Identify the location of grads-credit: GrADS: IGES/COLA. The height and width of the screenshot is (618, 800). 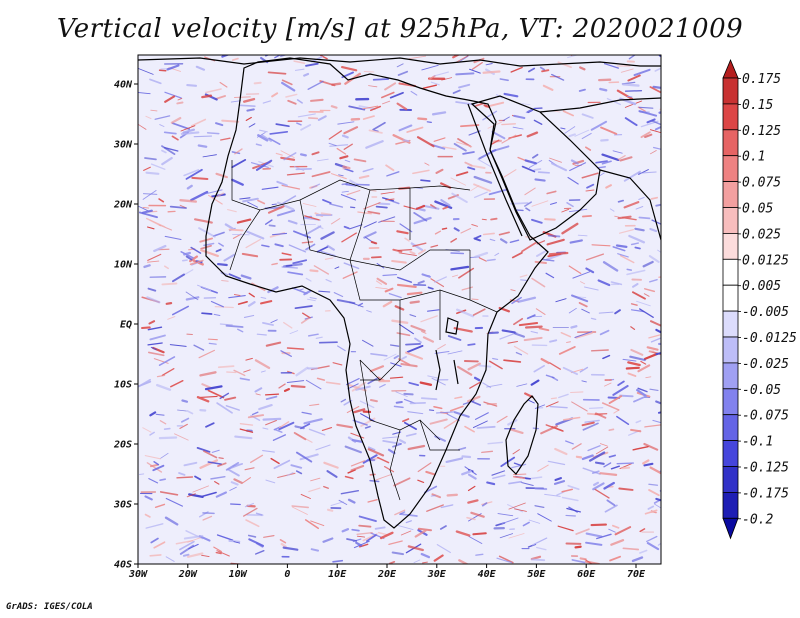
(49, 607).